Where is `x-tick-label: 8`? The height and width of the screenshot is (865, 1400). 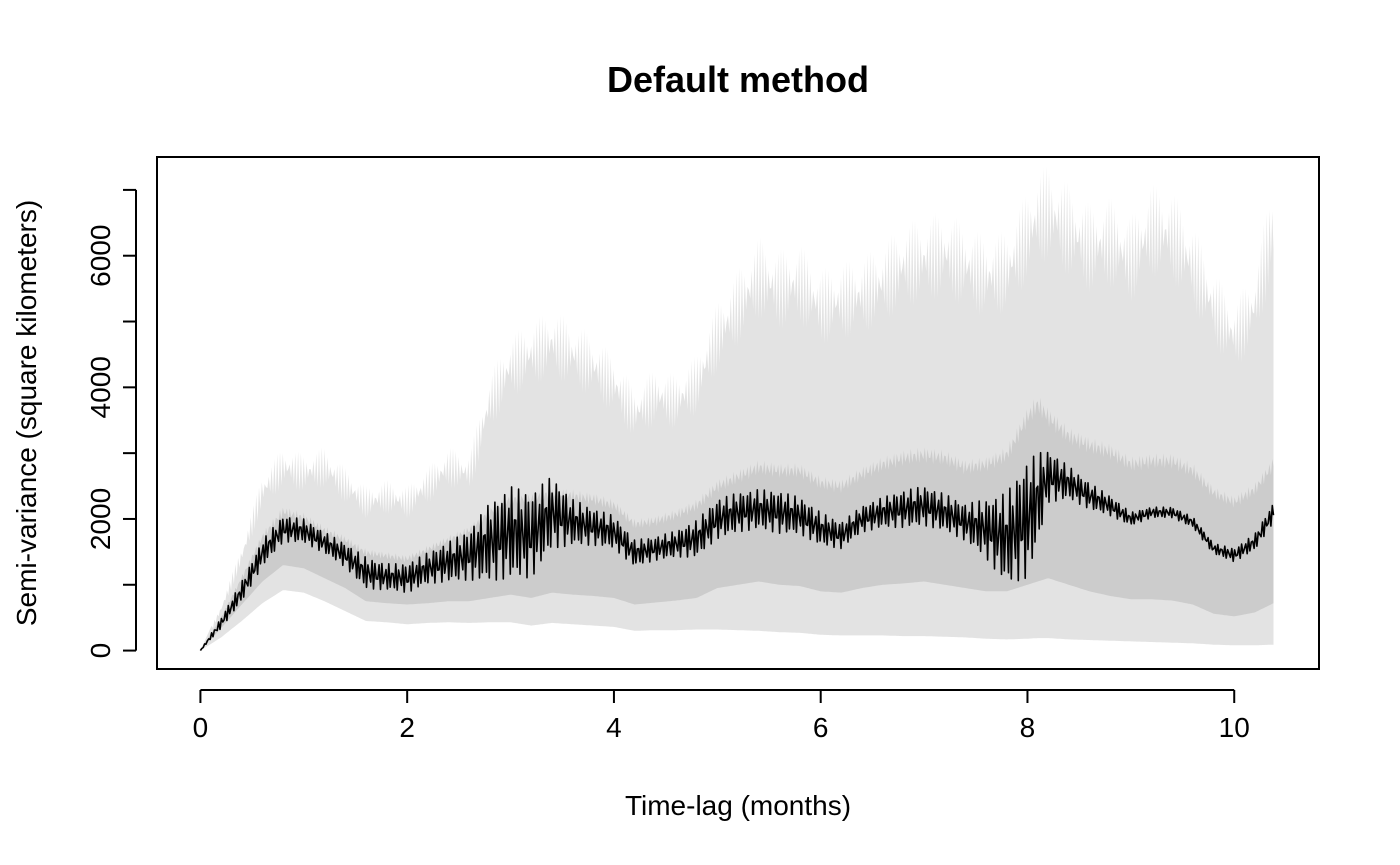 x-tick-label: 8 is located at coordinates (1028, 727).